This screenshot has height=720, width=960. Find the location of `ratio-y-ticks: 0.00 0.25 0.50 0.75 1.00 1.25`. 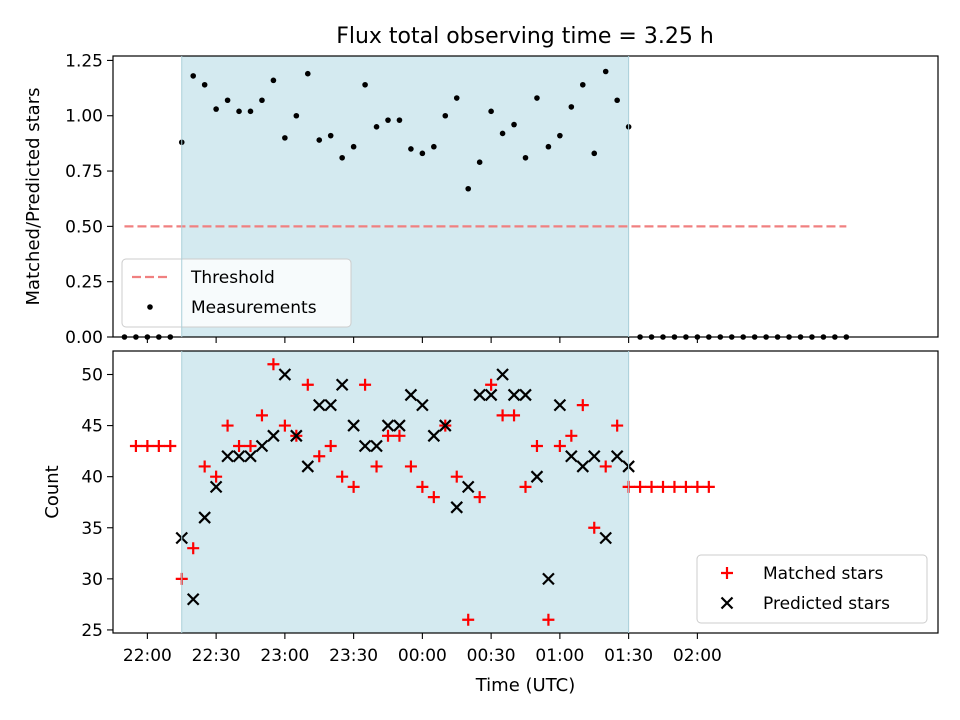

ratio-y-ticks: 0.00 0.25 0.50 0.75 1.00 1.25 is located at coordinates (89, 199).